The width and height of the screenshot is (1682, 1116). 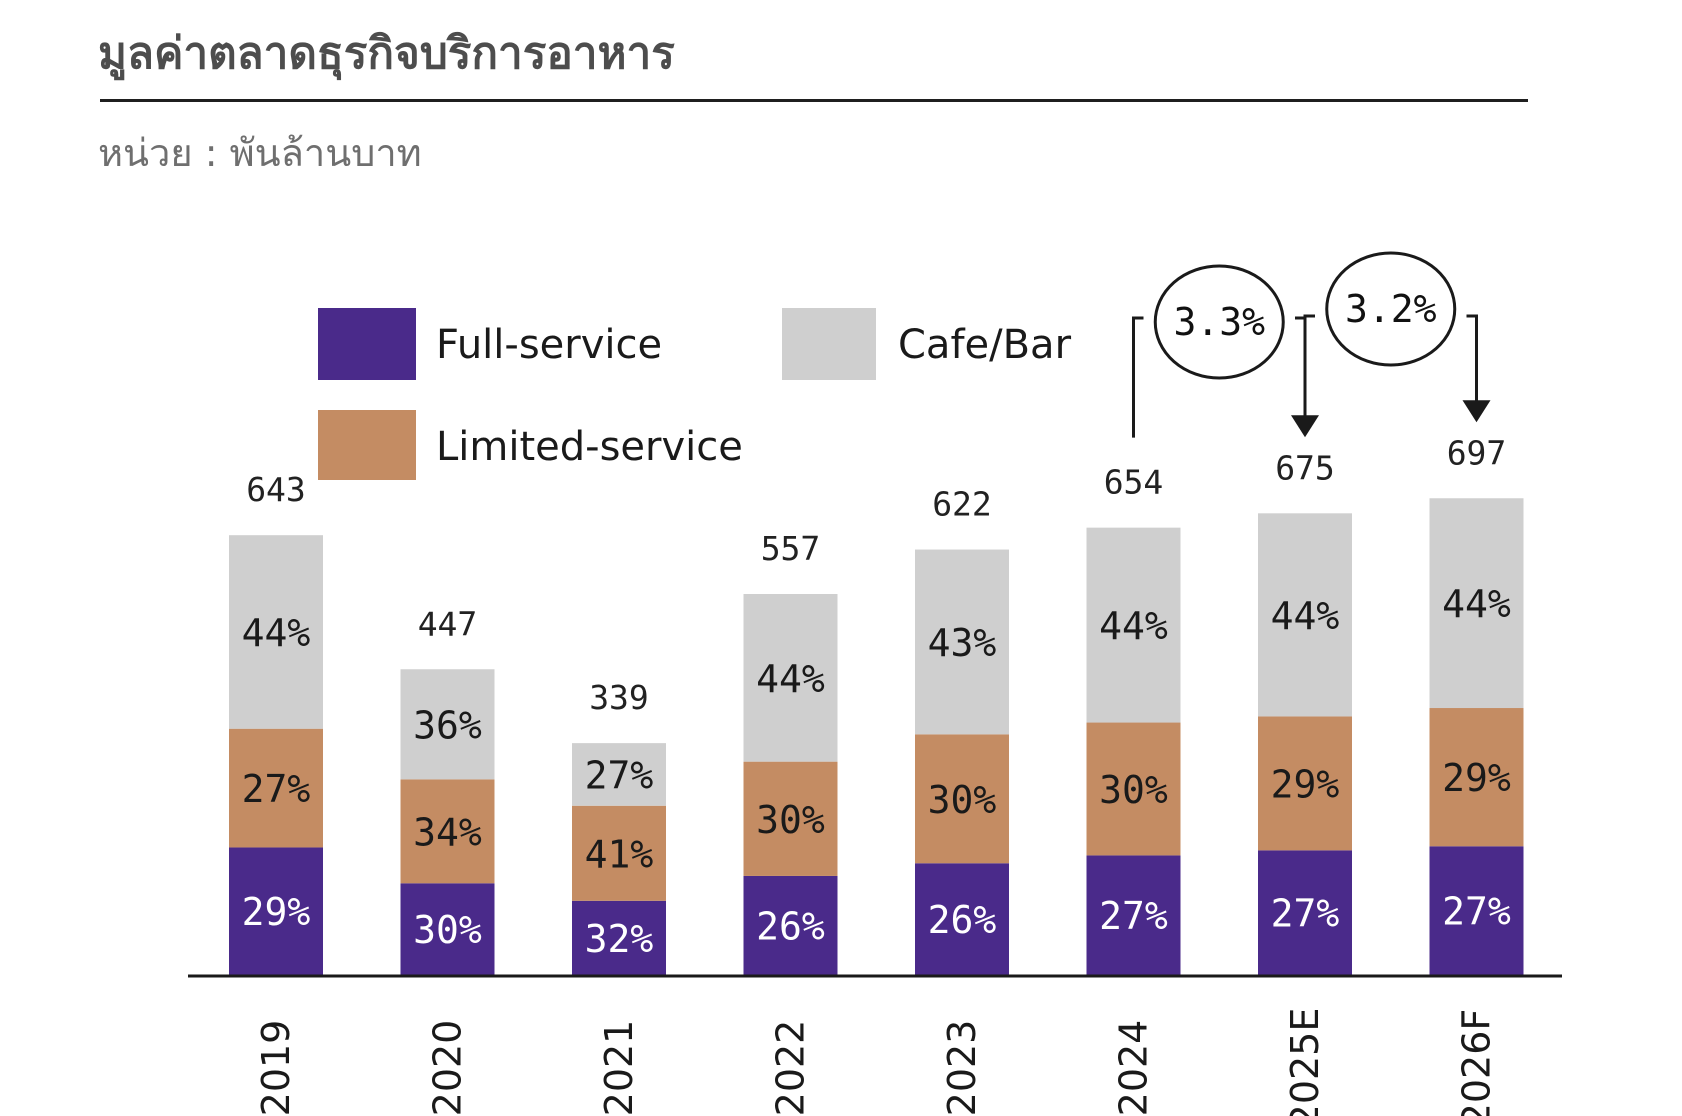 I want to click on bar-segment-limited-service-2020, so click(x=447, y=831).